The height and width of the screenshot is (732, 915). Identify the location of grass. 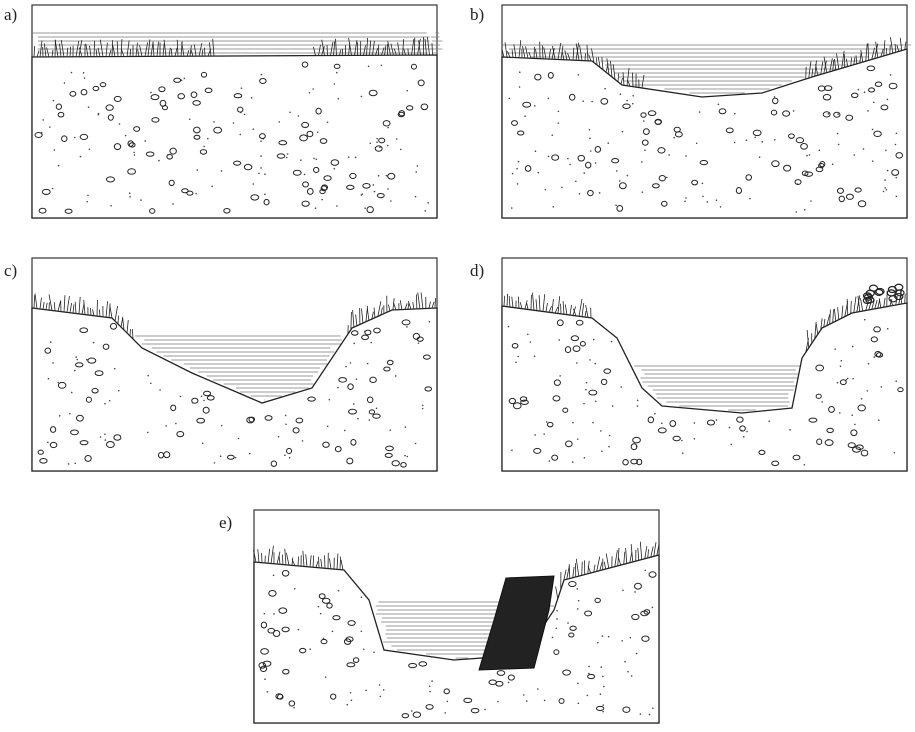
(90, 311).